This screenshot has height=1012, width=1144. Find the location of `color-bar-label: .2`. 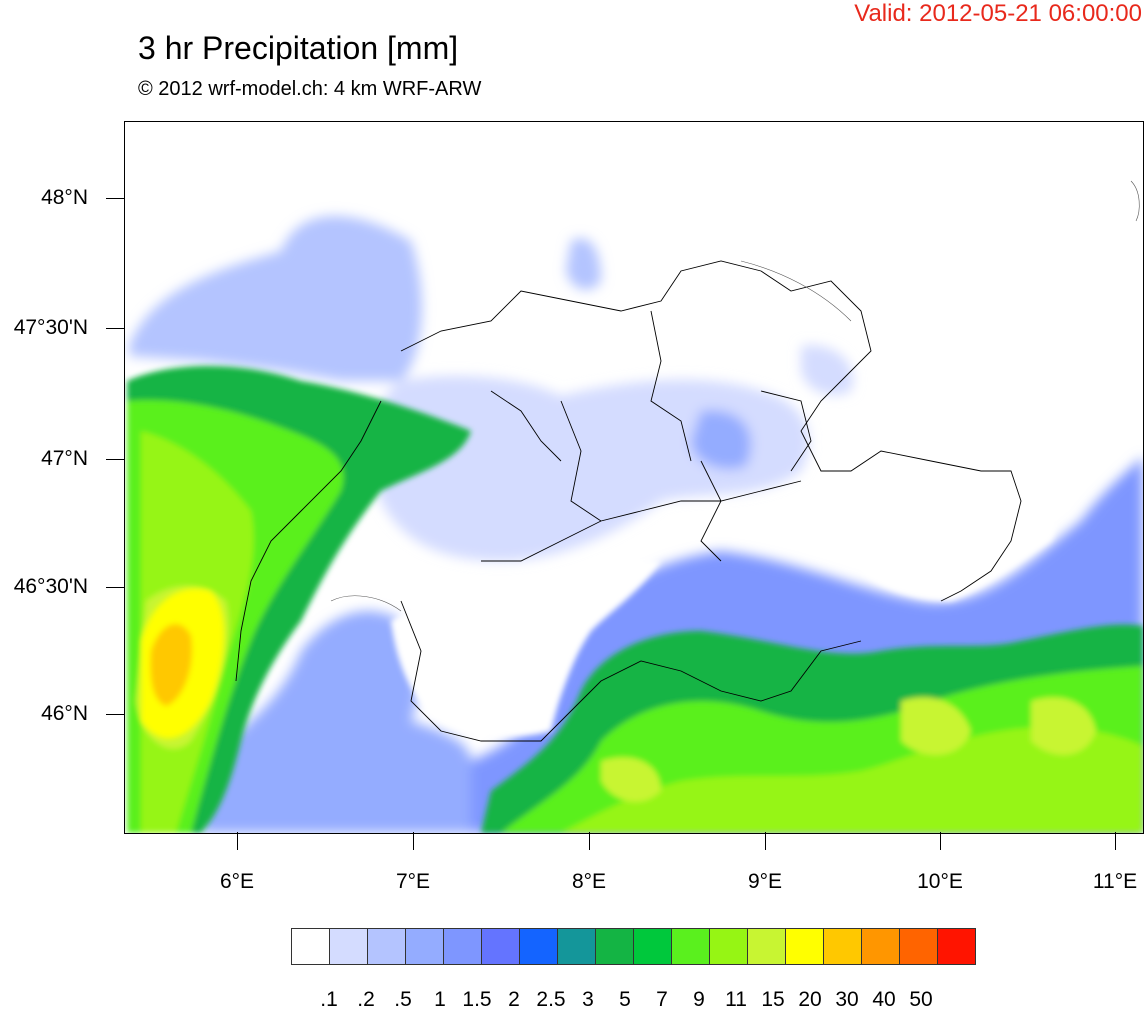

color-bar-label: .2 is located at coordinates (366, 999).